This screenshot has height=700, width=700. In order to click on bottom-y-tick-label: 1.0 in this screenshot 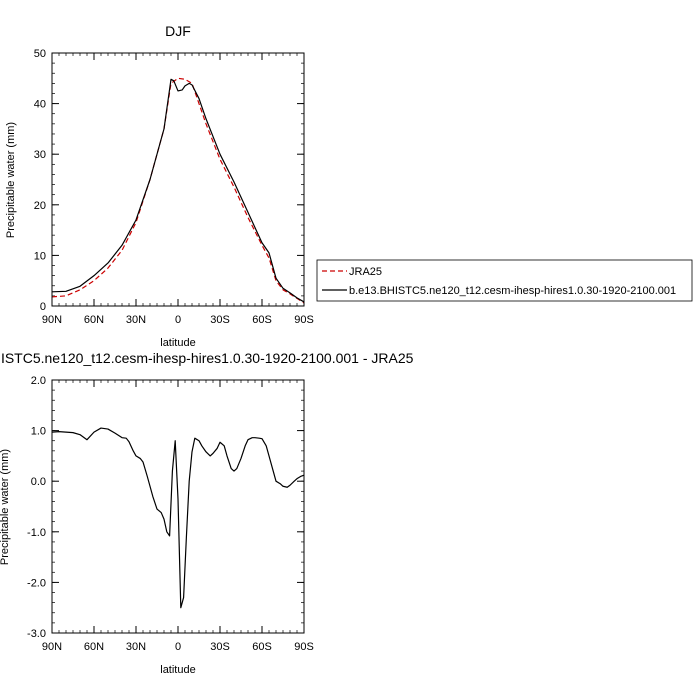, I will do `click(38, 432)`.